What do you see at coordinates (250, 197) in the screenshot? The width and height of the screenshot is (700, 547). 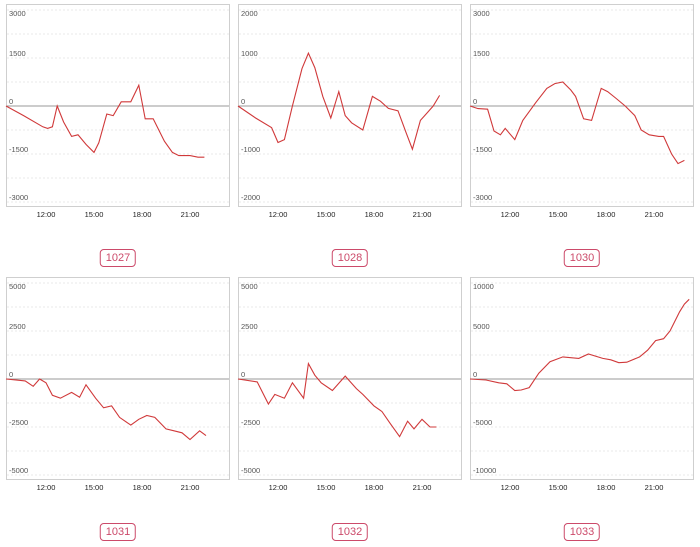 I see `y-tick-label: -2000` at bounding box center [250, 197].